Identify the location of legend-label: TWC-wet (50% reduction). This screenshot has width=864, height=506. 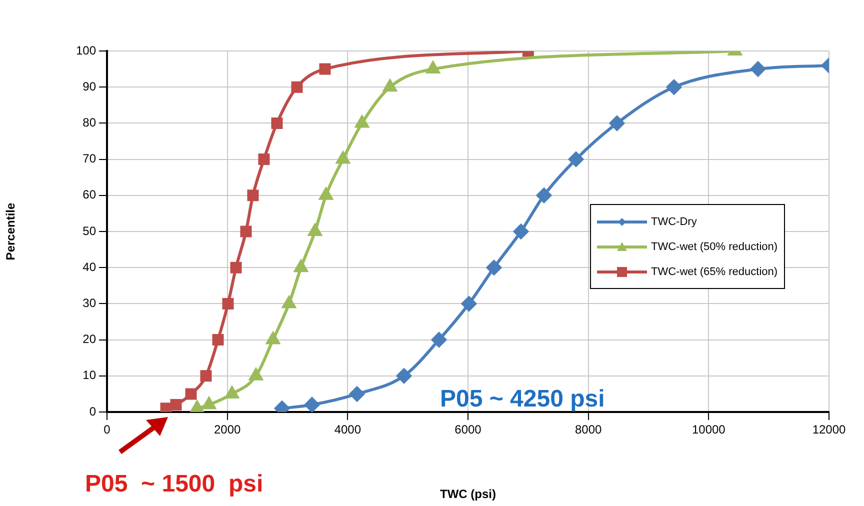
(714, 246).